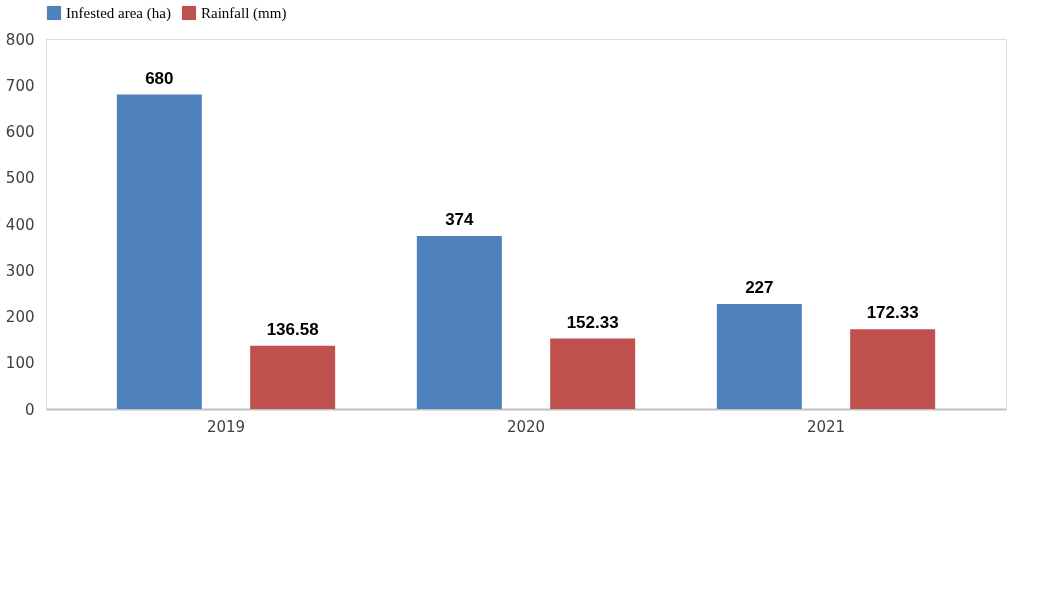 The width and height of the screenshot is (1063, 592). What do you see at coordinates (20, 85) in the screenshot?
I see `y-tick-label: 700` at bounding box center [20, 85].